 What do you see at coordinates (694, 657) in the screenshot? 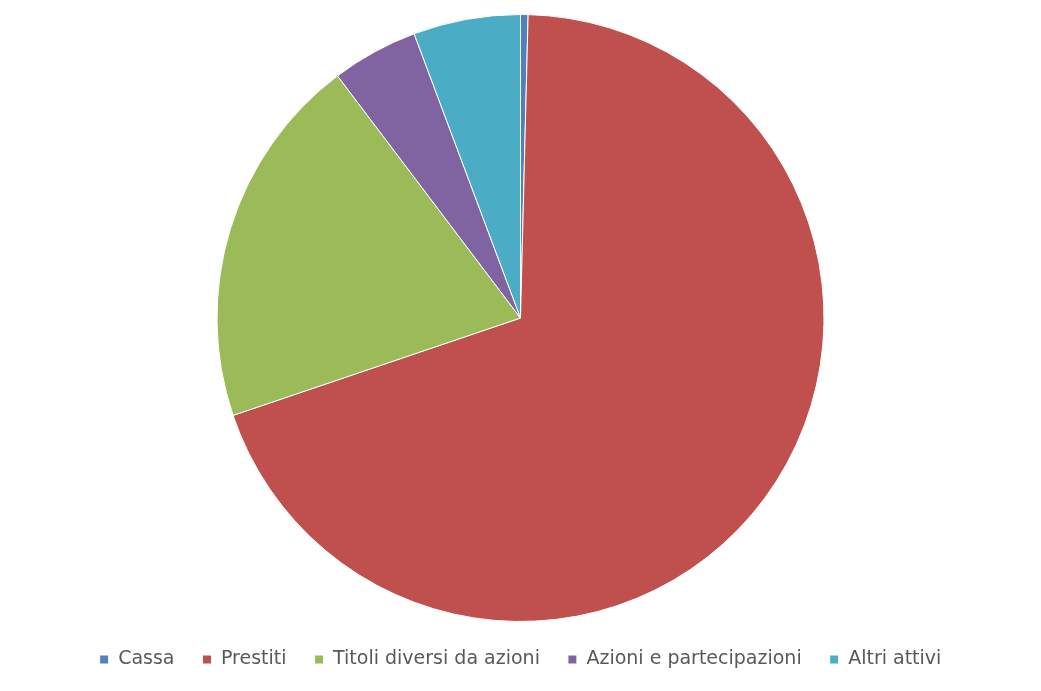
I see `legend-label: Azioni e partecipazioni` at bounding box center [694, 657].